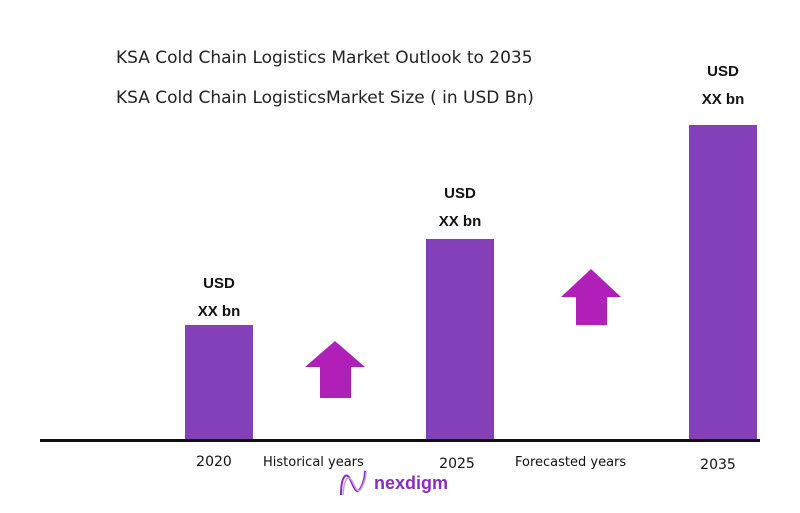 The width and height of the screenshot is (800, 513). Describe the element at coordinates (313, 462) in the screenshot. I see `historical-years-label: Historical years` at that location.